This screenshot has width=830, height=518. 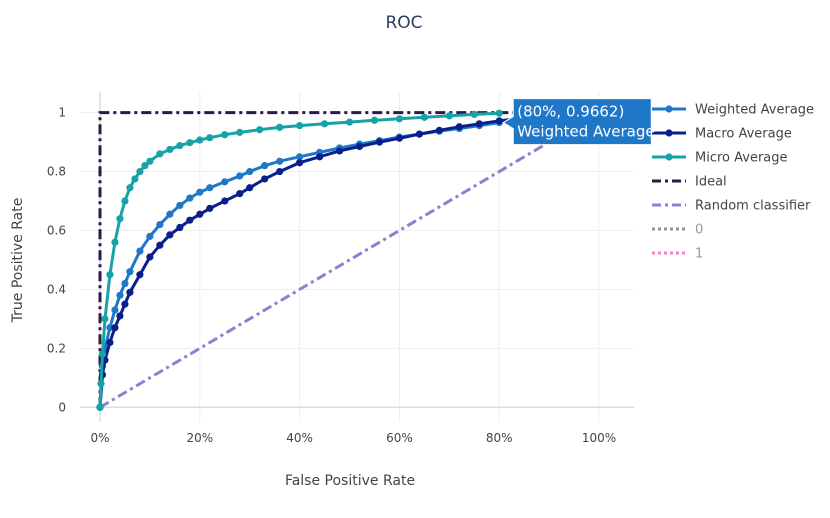 I want to click on legend-label: Macro Average, so click(x=743, y=134).